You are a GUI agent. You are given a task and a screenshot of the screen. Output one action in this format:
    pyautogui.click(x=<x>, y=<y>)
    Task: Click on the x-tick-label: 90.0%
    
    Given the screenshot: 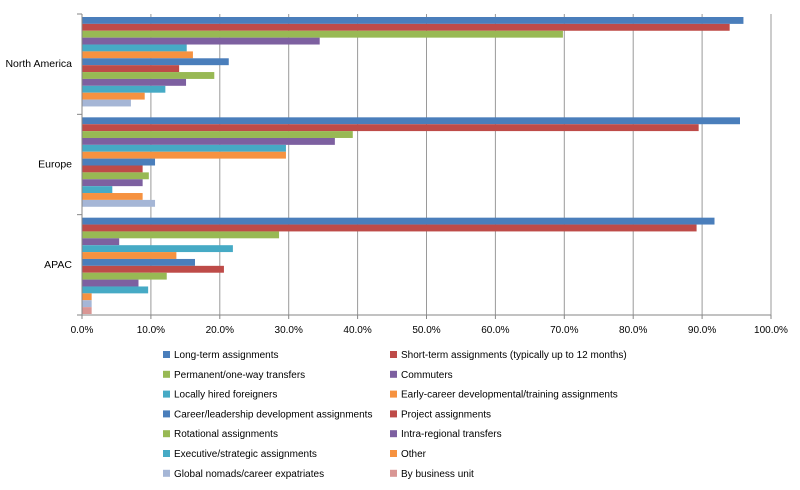 What is the action you would take?
    pyautogui.click(x=702, y=330)
    